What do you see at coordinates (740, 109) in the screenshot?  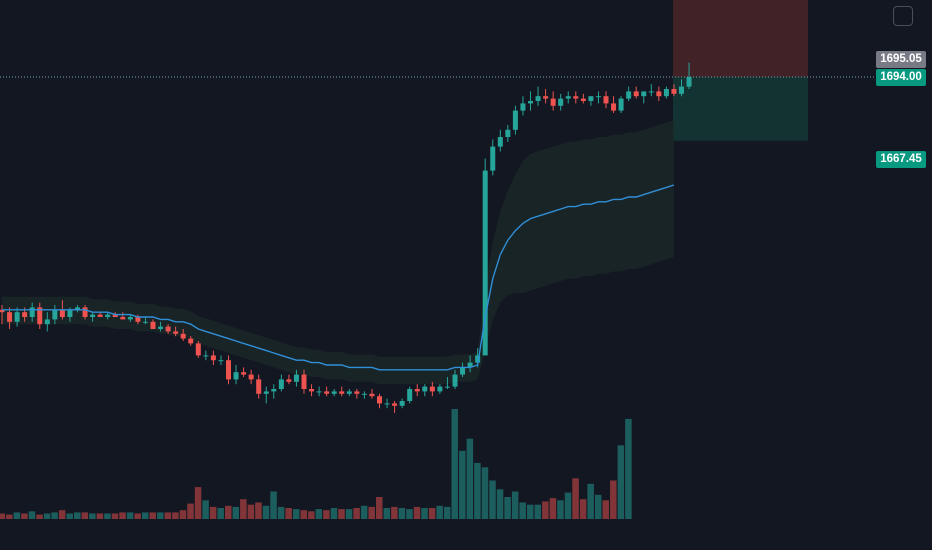 I see `take-profit-zone` at bounding box center [740, 109].